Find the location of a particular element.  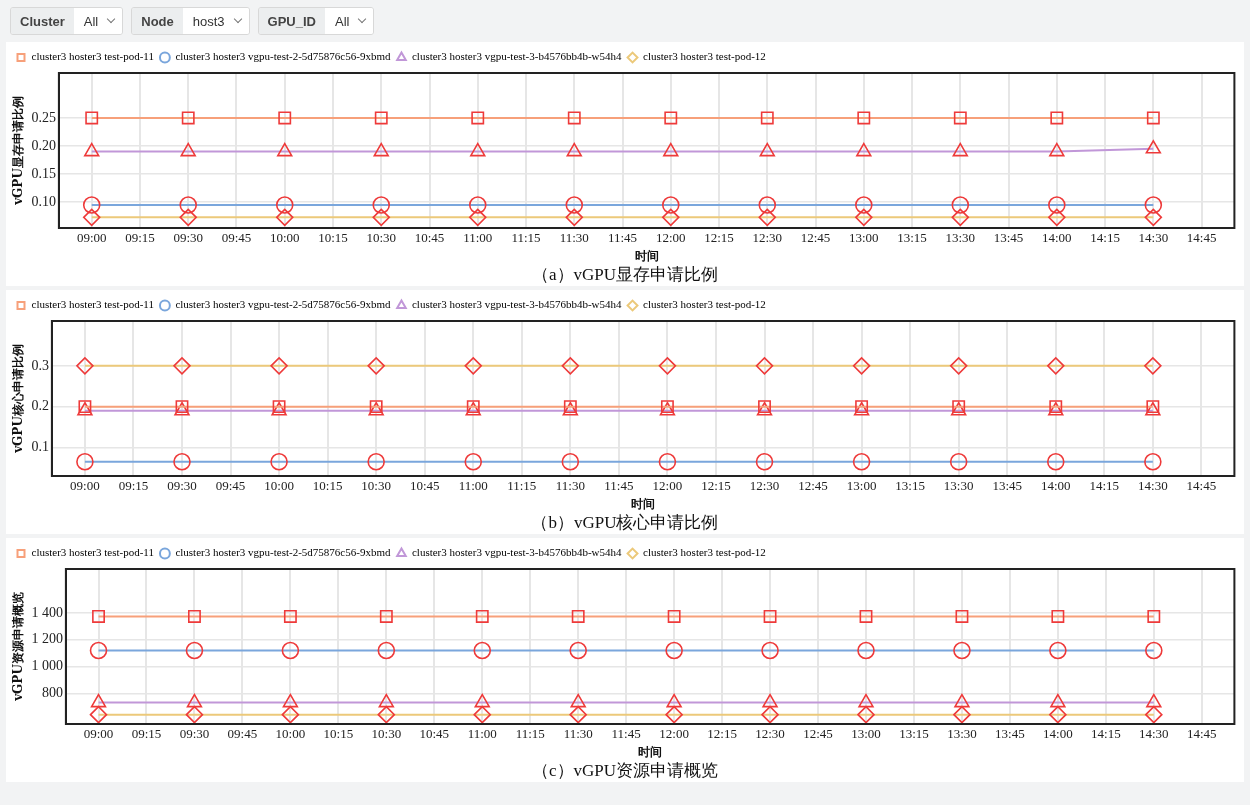

y-tick-label: 1 000 is located at coordinates (47, 666).